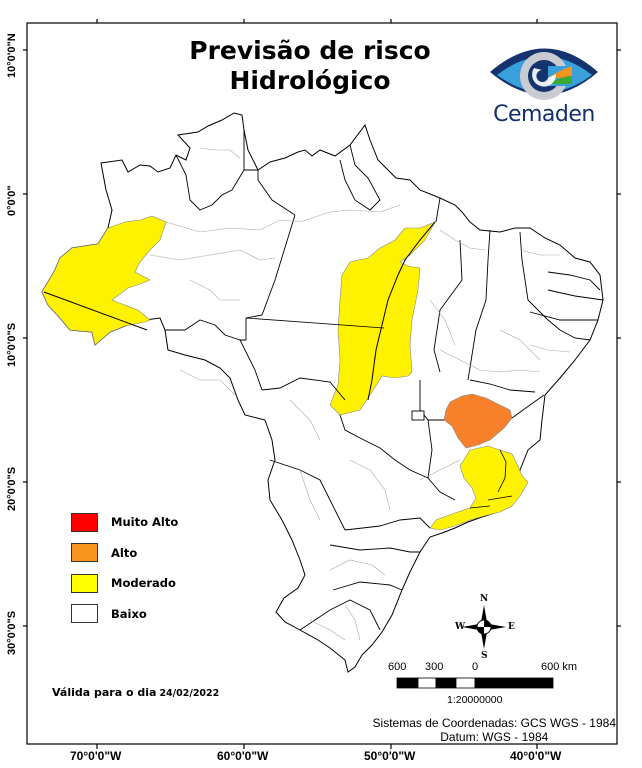 This screenshot has height=768, width=642. What do you see at coordinates (12, 55) in the screenshot?
I see `lat-label-10n: 10°0'0"N` at bounding box center [12, 55].